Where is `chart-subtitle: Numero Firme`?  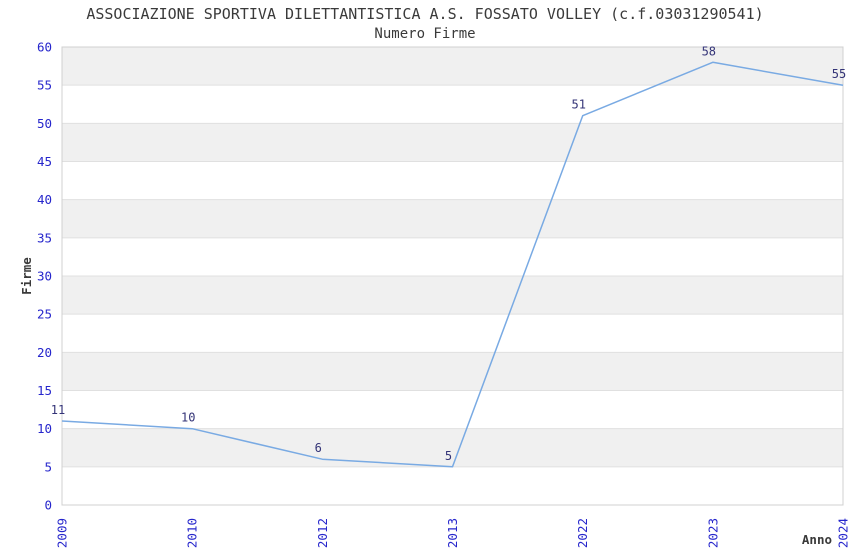 chart-subtitle: Numero Firme is located at coordinates (425, 34).